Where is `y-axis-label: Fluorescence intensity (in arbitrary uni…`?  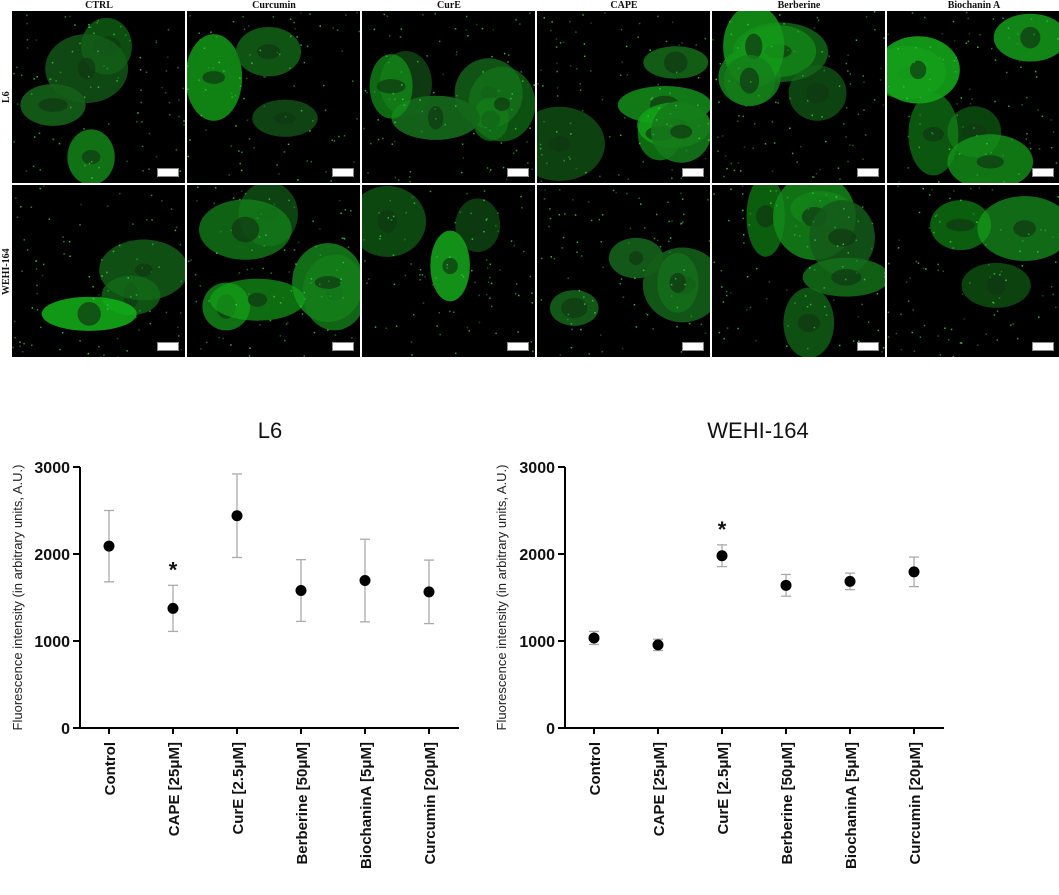
y-axis-label: Fluorescence intensity (in arbitrary uni… is located at coordinates (17, 598).